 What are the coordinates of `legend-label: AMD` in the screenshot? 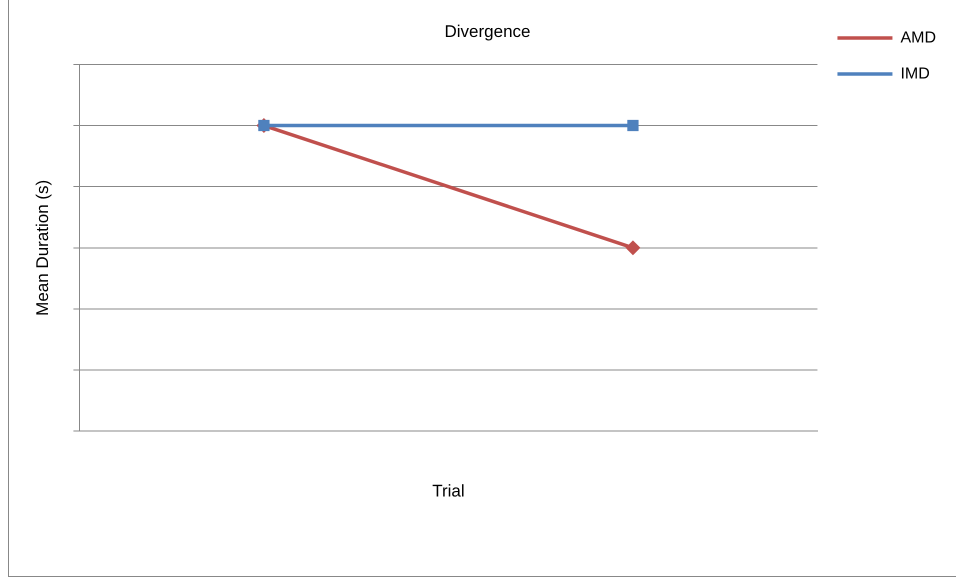 It's located at (918, 37).